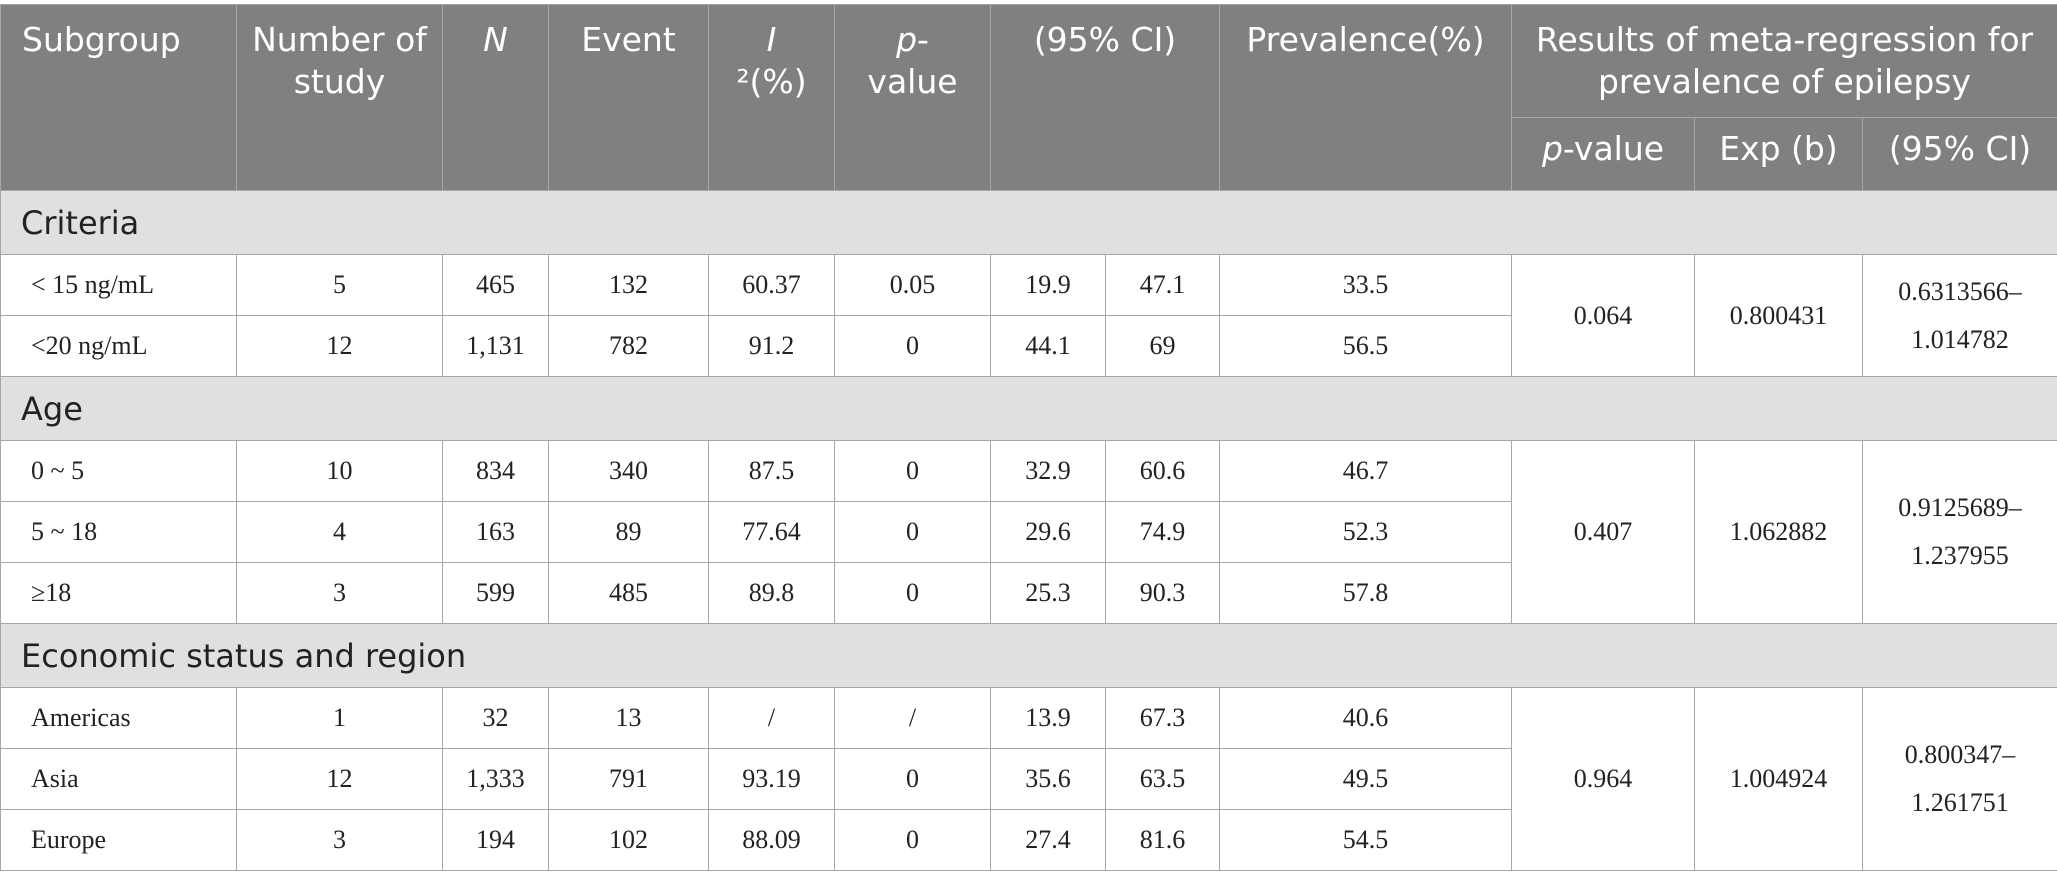  I want to click on cell-i2: /, so click(771, 718).